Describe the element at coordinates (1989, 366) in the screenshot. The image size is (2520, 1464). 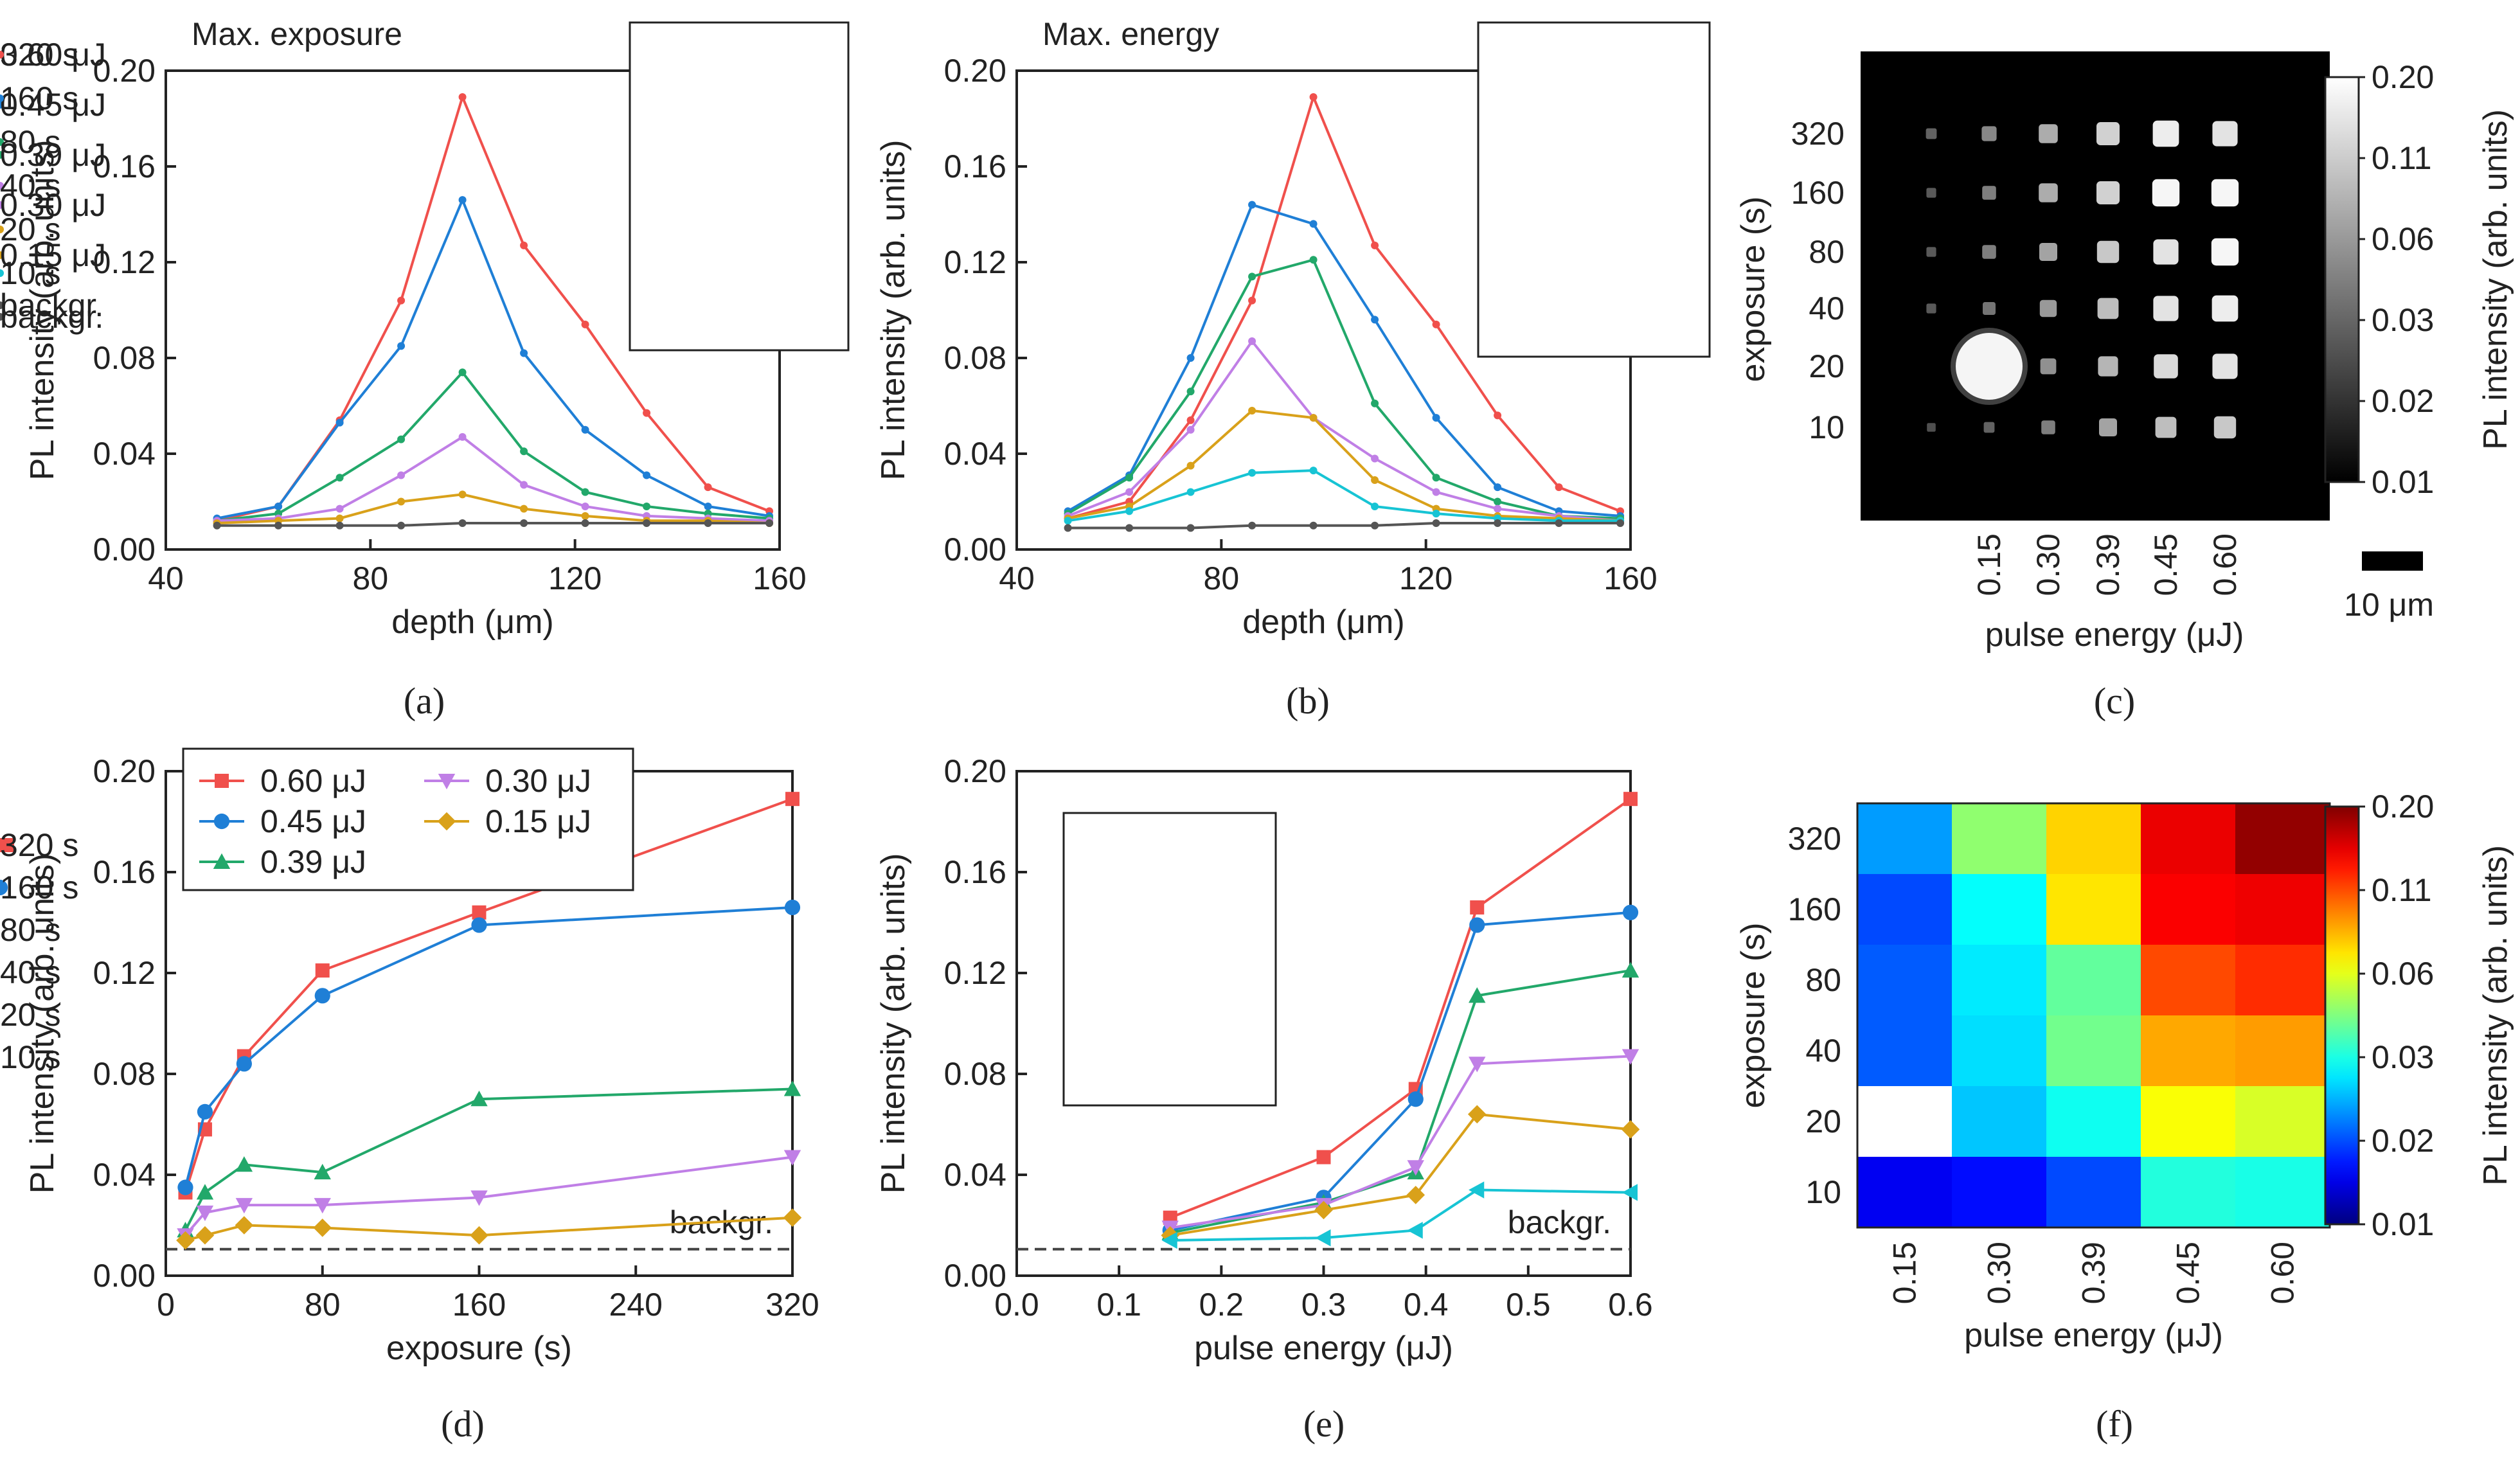
I see `spot-halo` at that location.